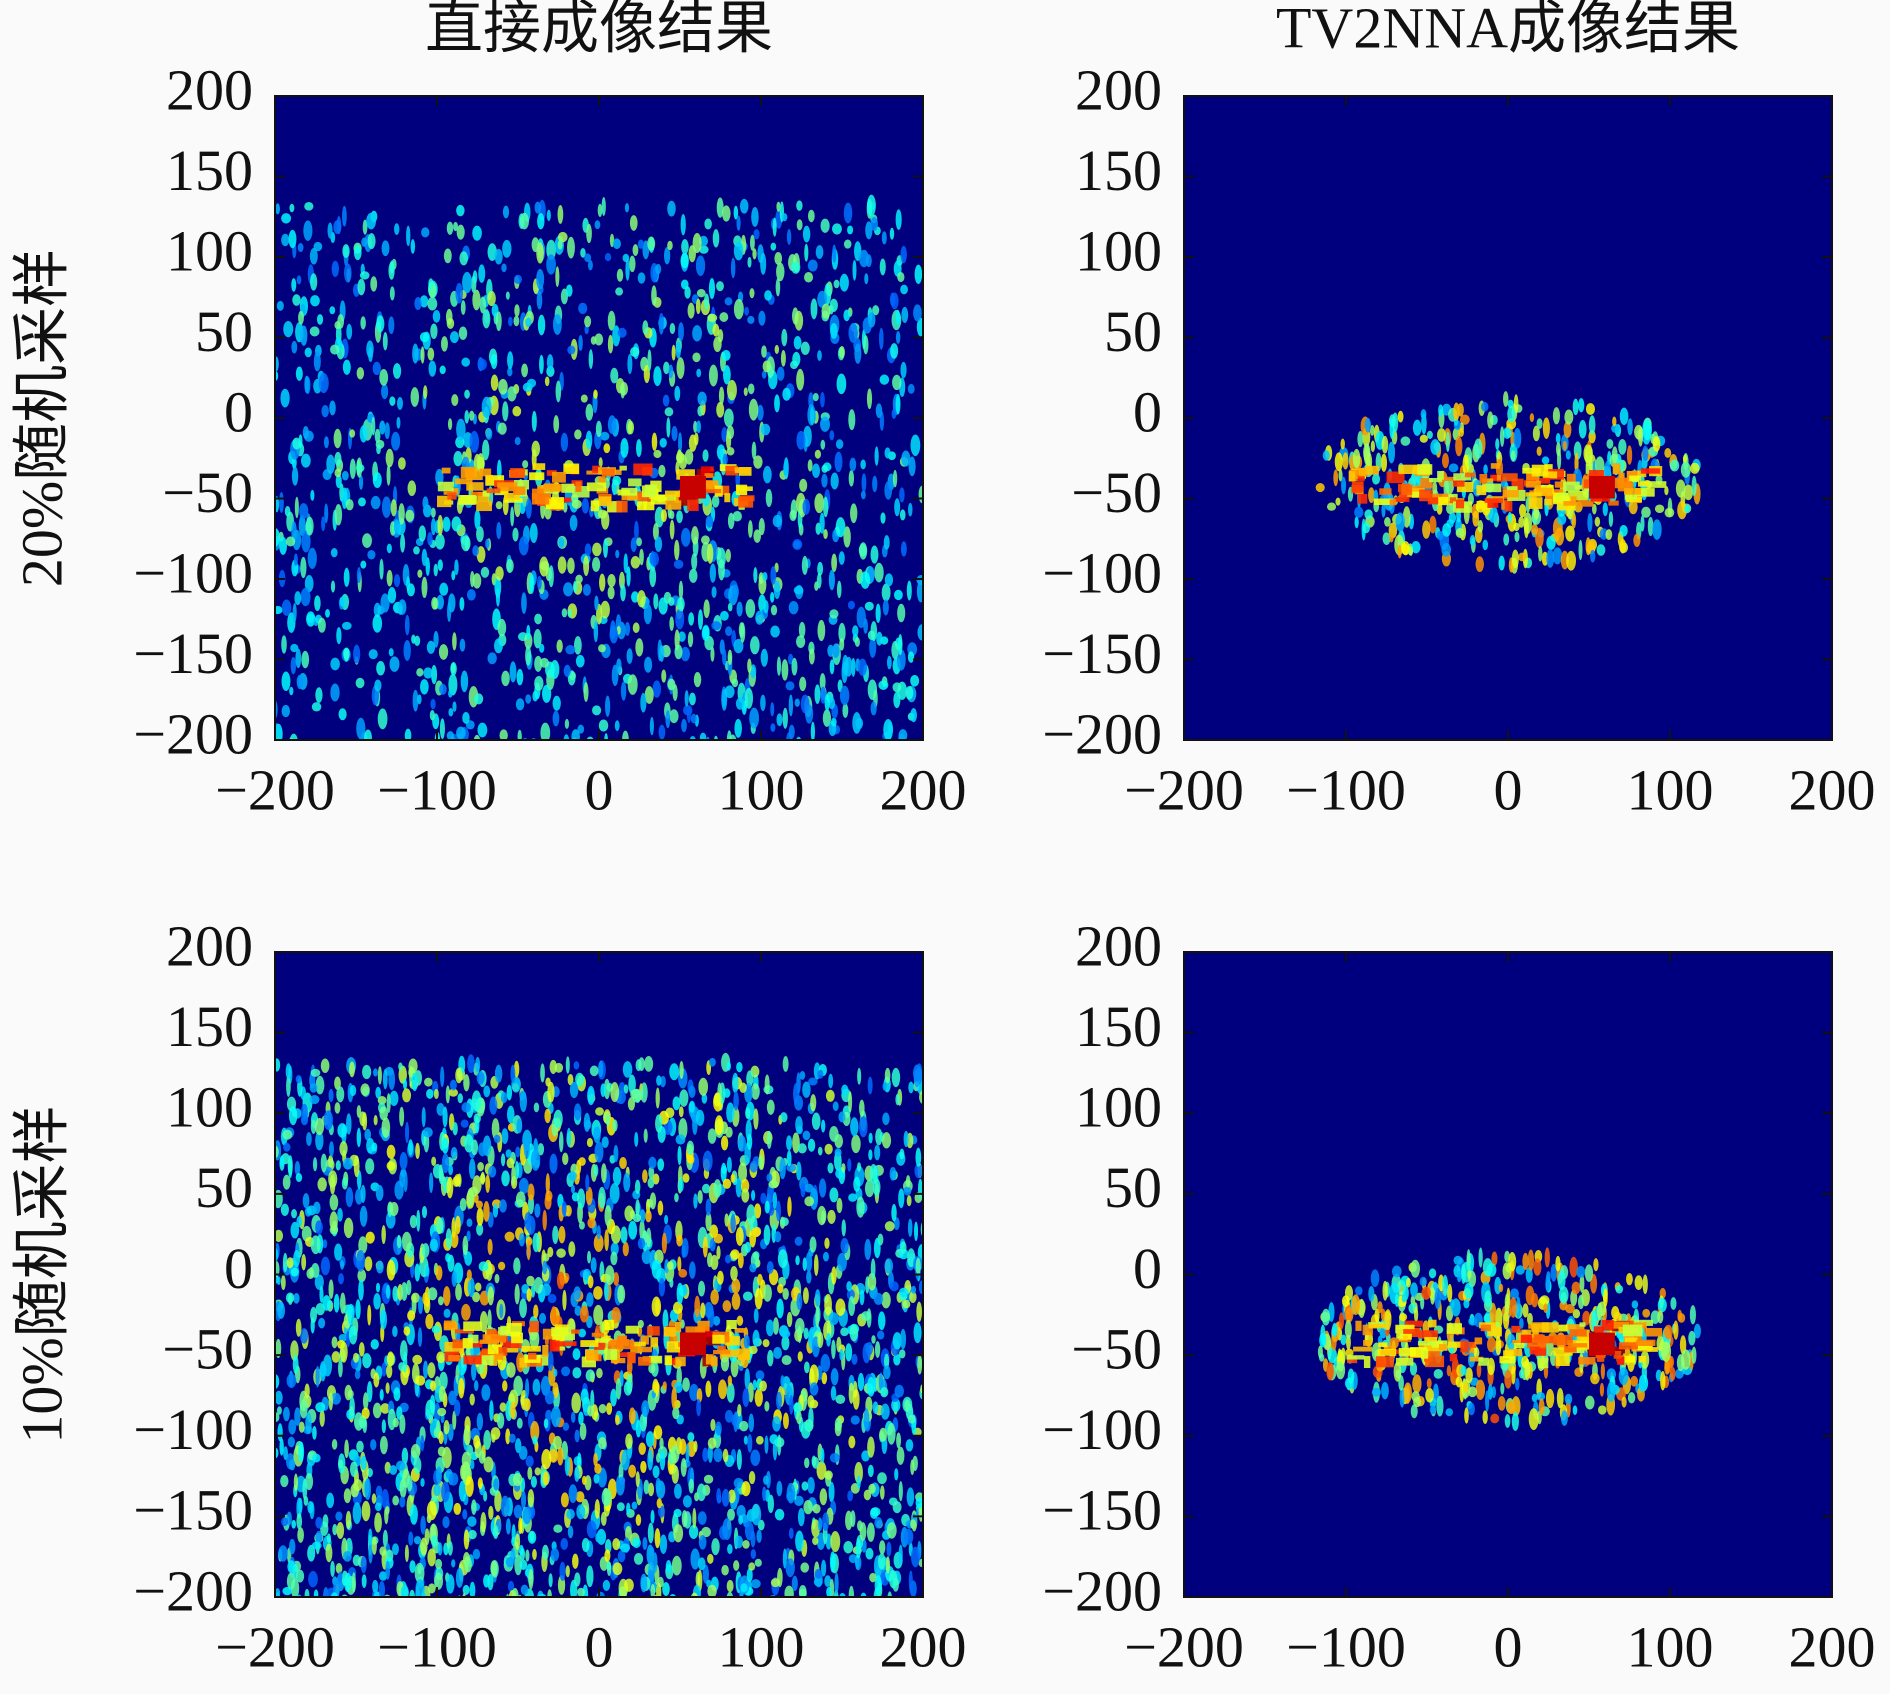 This screenshot has height=1694, width=1890. What do you see at coordinates (209, 170) in the screenshot?
I see `y-tick-label: 150` at bounding box center [209, 170].